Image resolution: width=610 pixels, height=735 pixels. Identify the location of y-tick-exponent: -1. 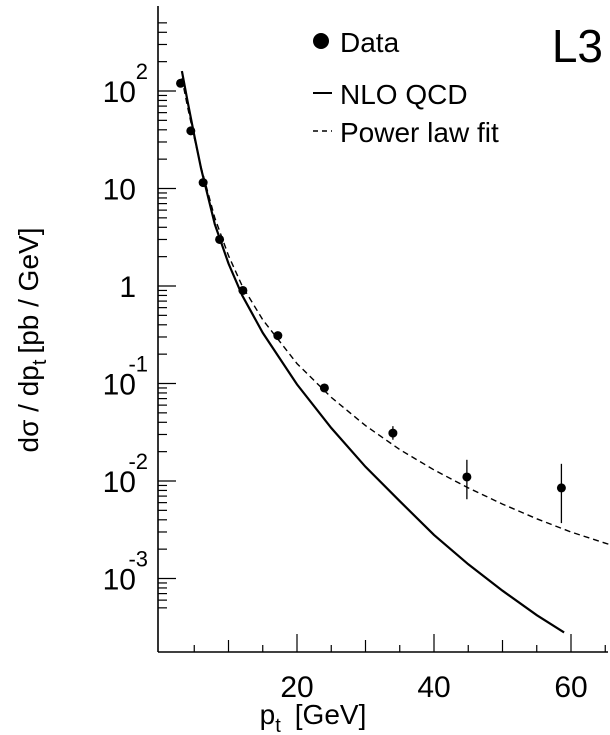
(138, 364).